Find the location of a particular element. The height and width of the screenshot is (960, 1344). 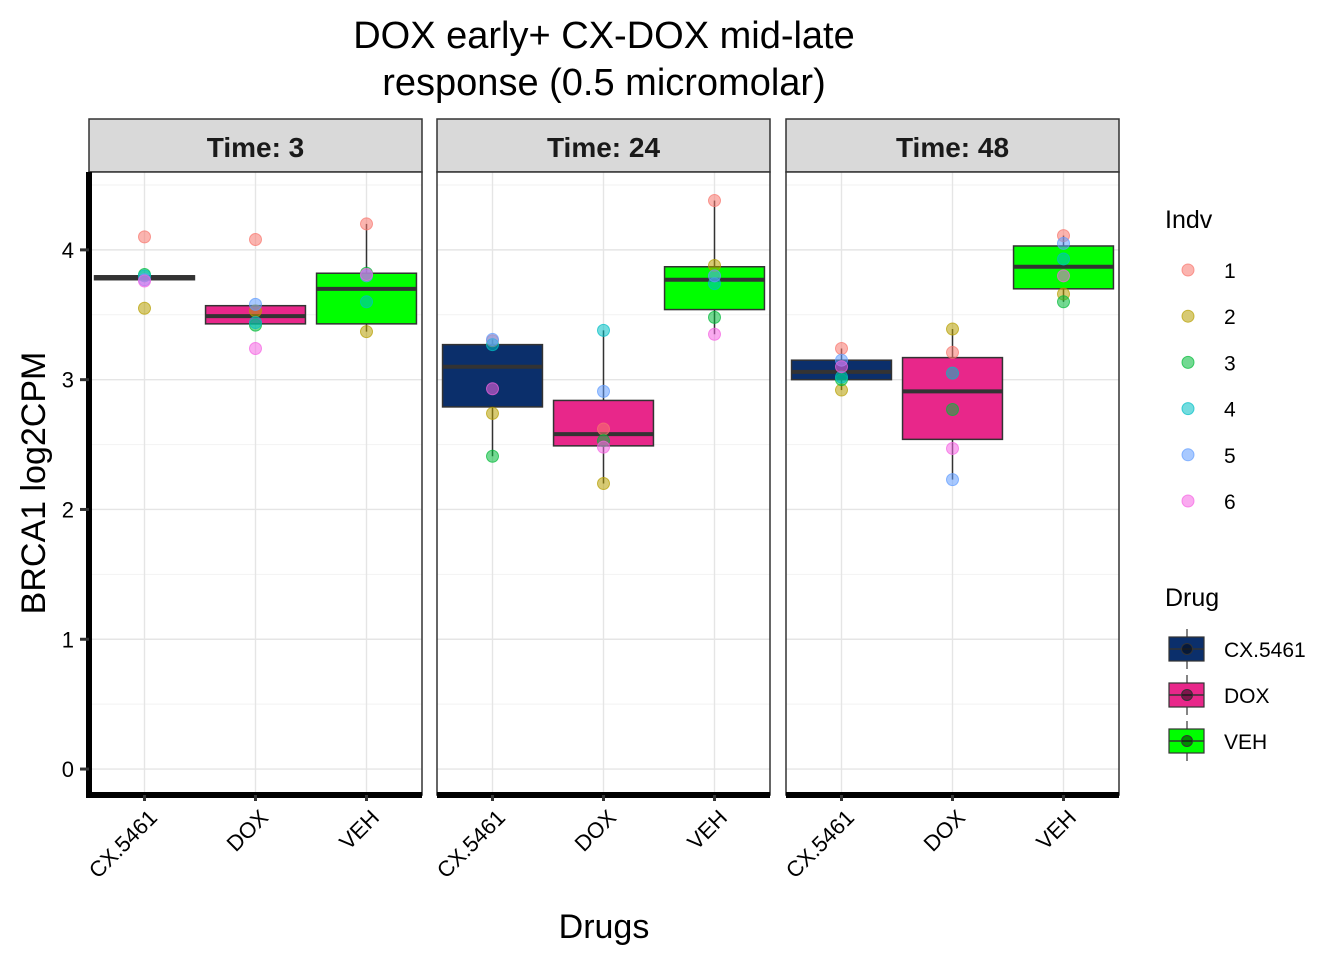

legend-drug-key-cx5461 is located at coordinates (1186, 649).